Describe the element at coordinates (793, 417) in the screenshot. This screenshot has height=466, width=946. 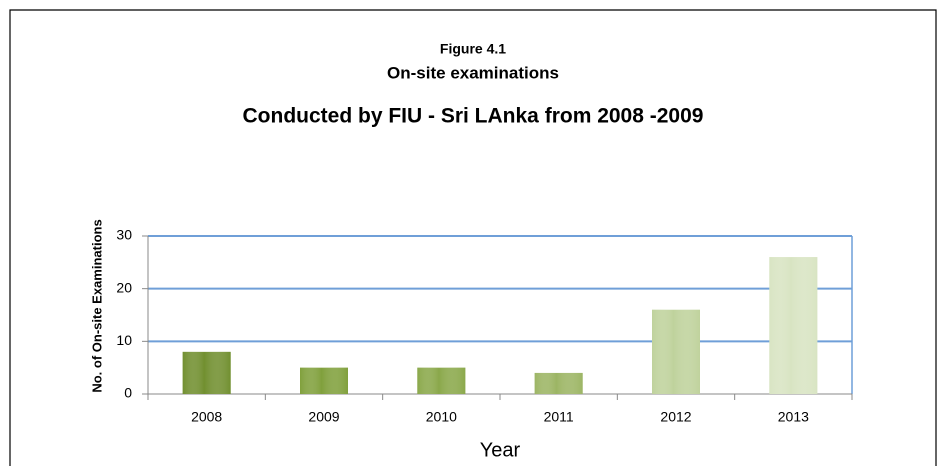
I see `x-tick-label: 2013` at that location.